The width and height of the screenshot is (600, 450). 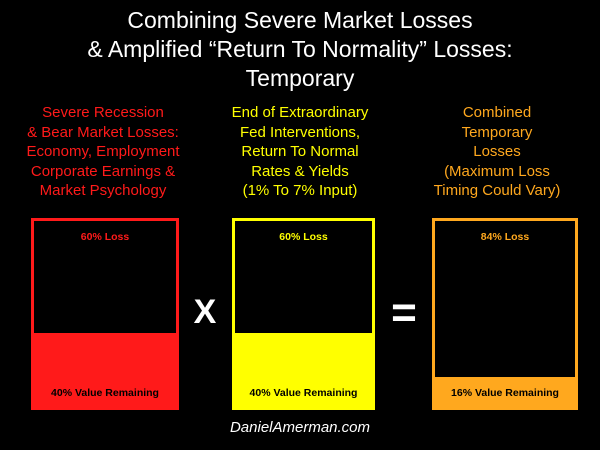 I want to click on column-1-value-box: 60% Loss 40% Value Remaining, so click(x=105, y=314).